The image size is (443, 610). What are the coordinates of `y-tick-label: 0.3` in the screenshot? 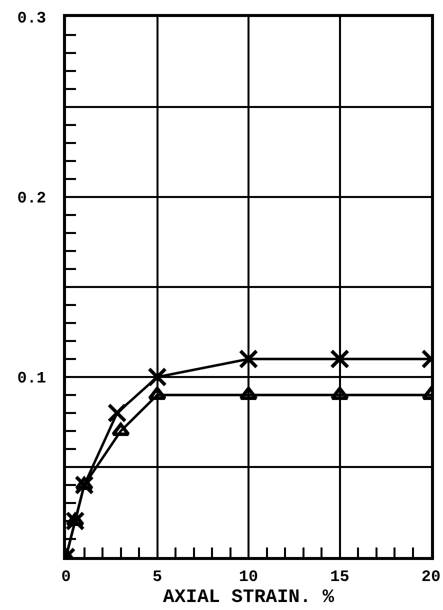 It's located at (31, 19).